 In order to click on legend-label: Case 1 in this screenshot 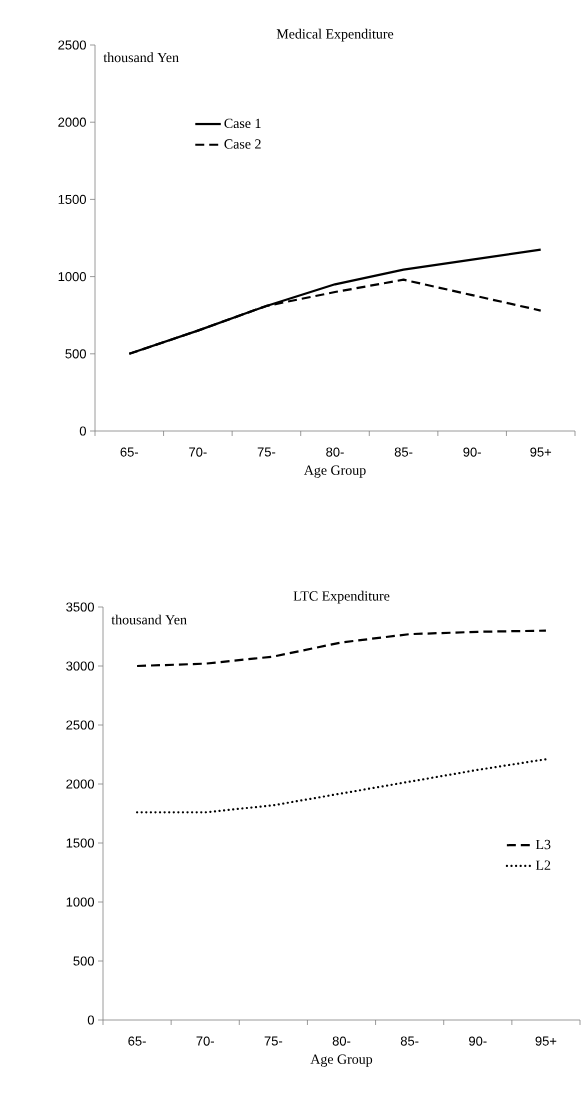, I will do `click(242, 123)`.